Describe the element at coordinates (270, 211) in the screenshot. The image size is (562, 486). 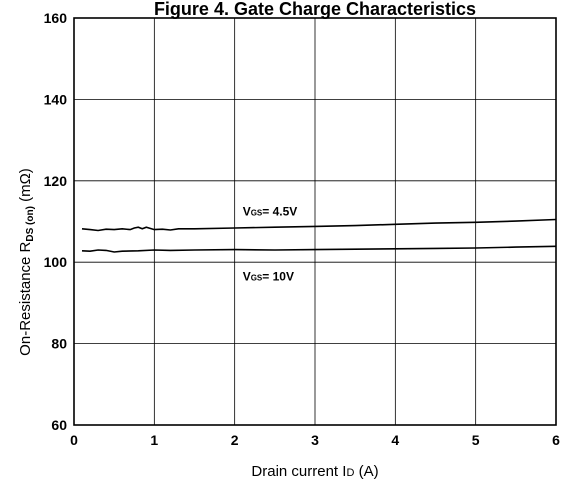
I see `series-annotation-0: VGS= 4.5V` at that location.